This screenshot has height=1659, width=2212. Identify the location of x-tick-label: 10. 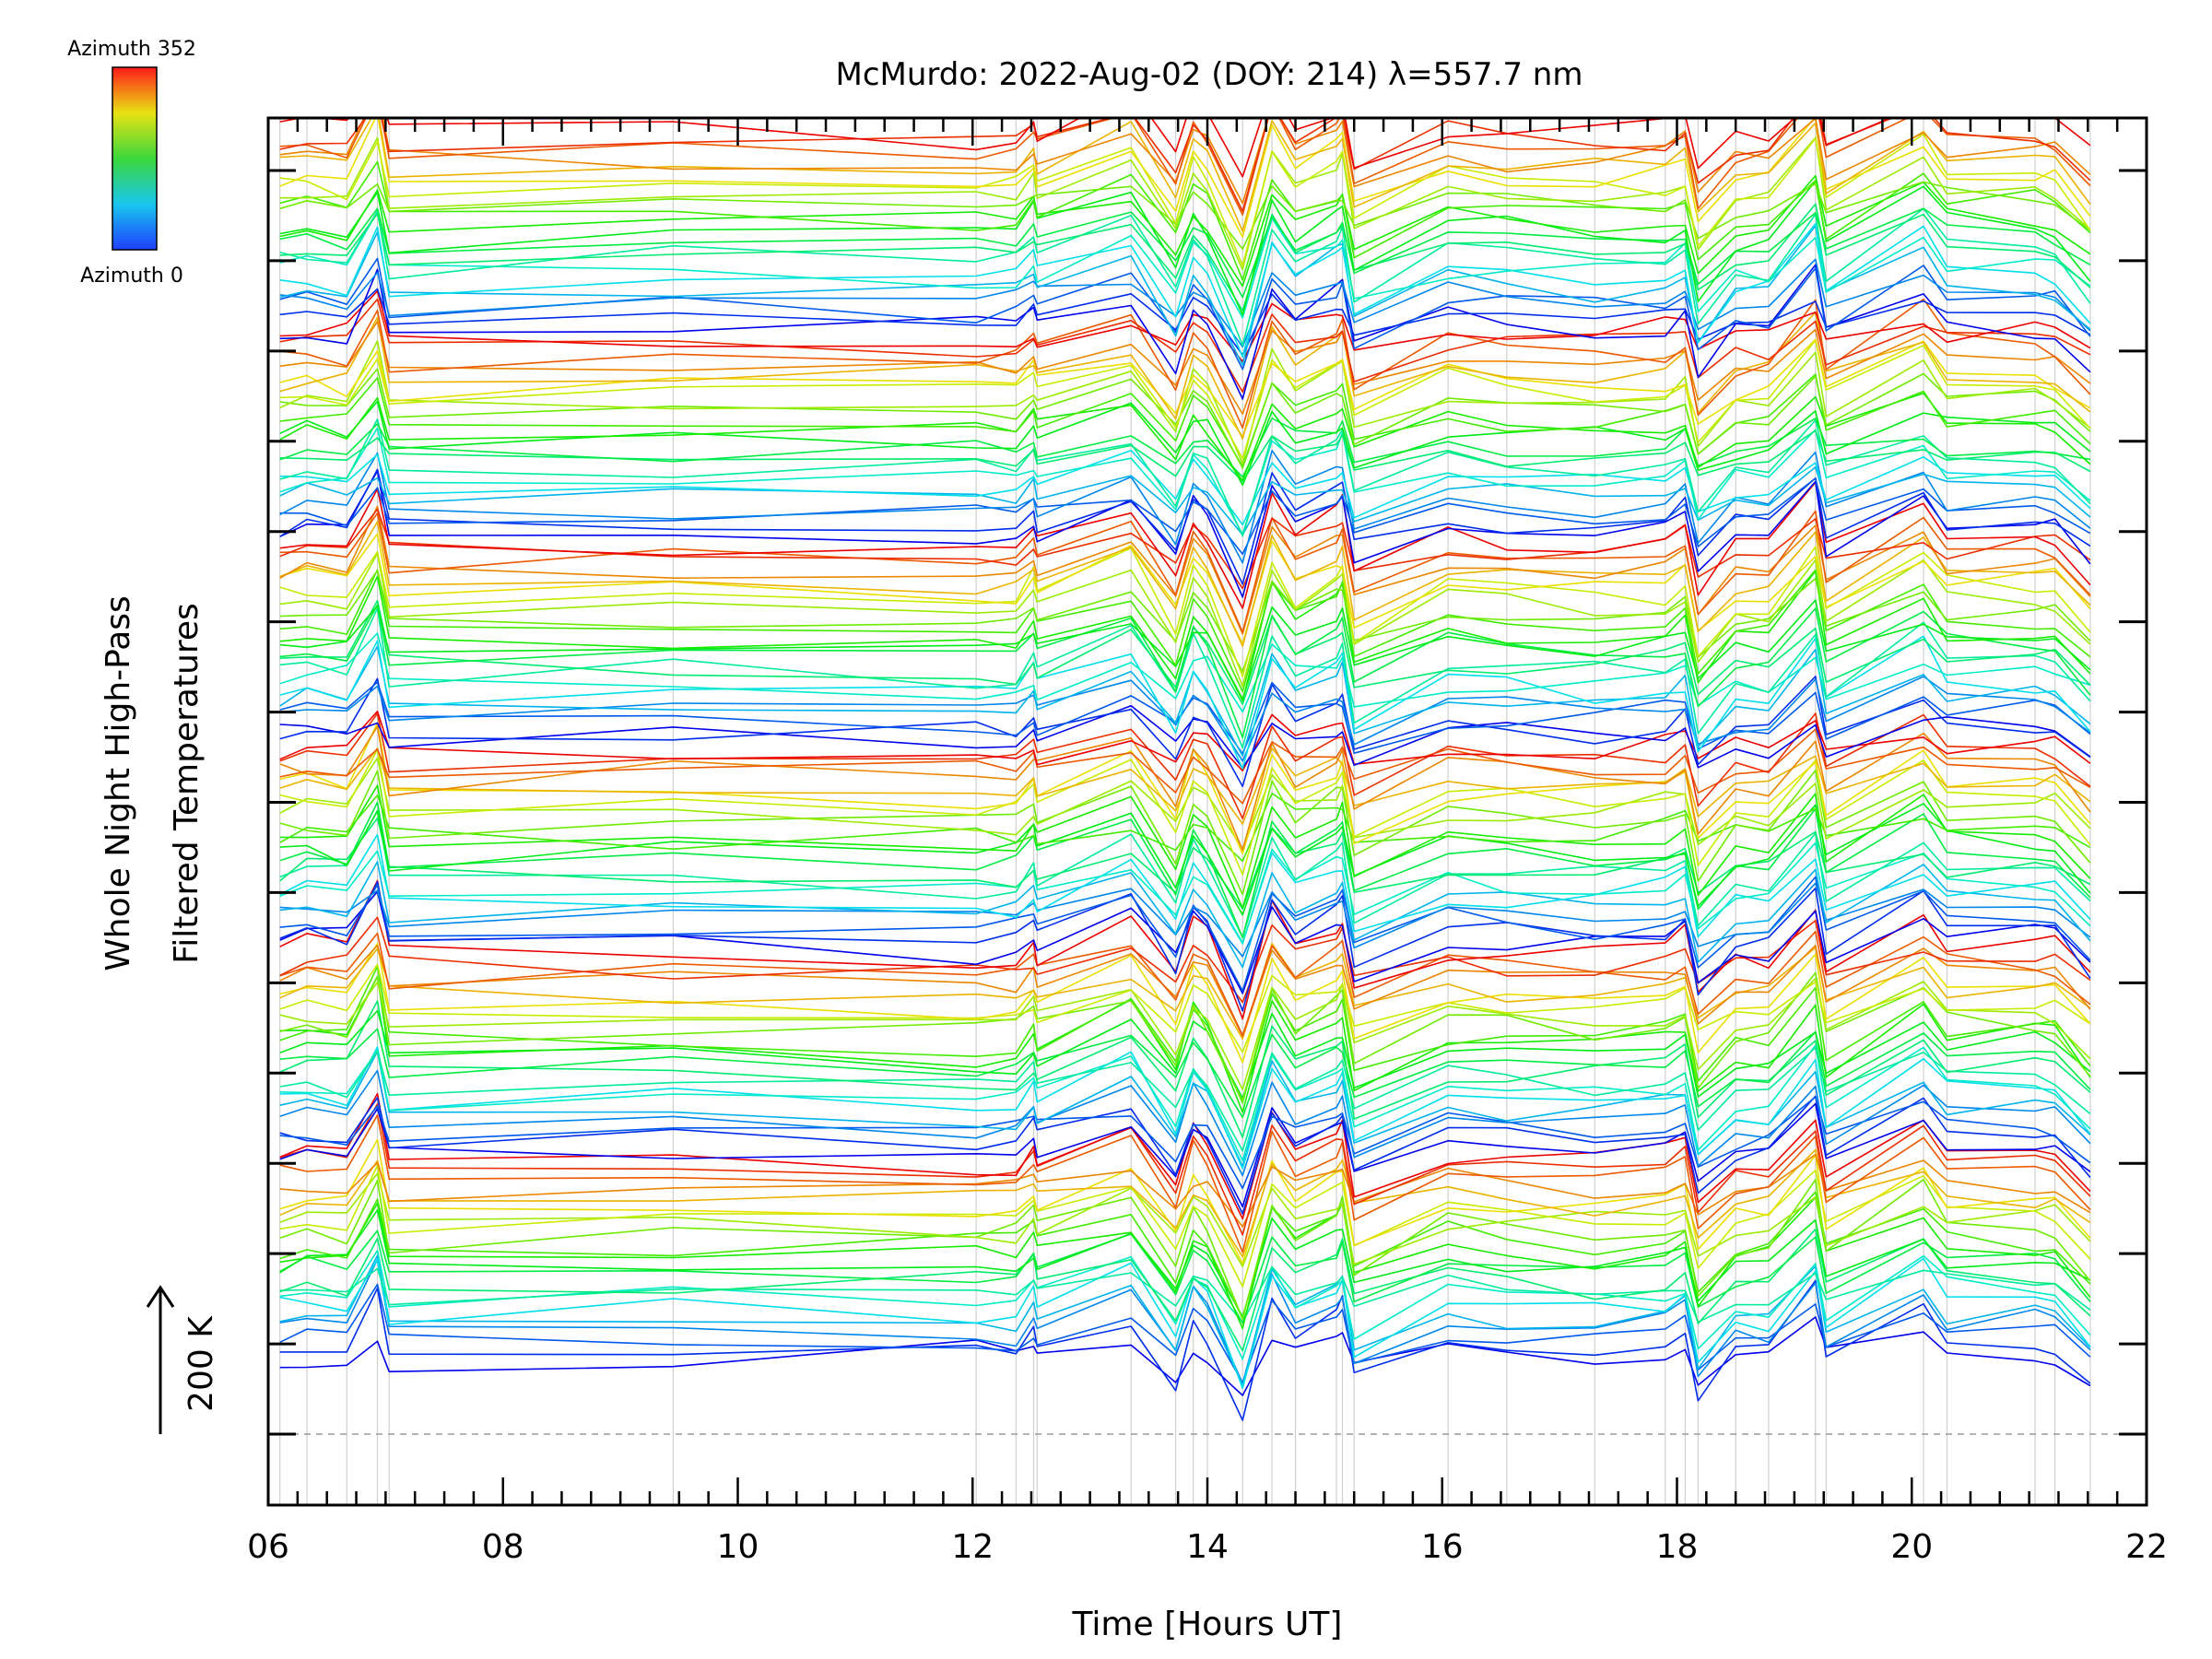
(738, 1547).